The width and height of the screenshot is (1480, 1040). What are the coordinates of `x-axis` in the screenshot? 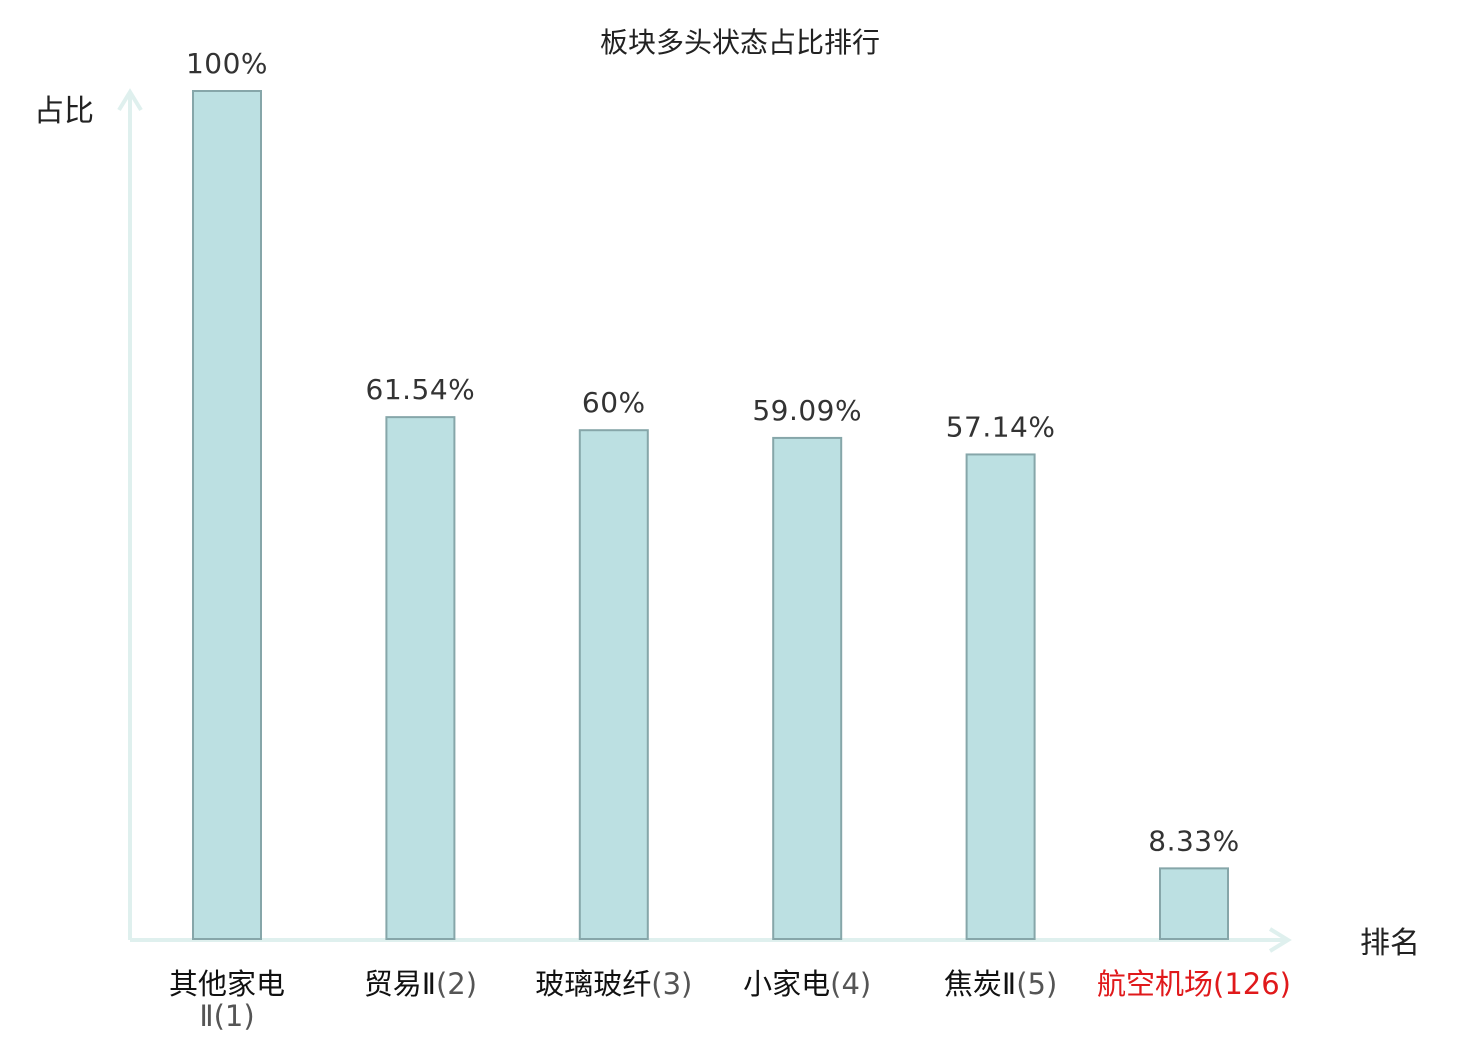 It's located at (711, 940).